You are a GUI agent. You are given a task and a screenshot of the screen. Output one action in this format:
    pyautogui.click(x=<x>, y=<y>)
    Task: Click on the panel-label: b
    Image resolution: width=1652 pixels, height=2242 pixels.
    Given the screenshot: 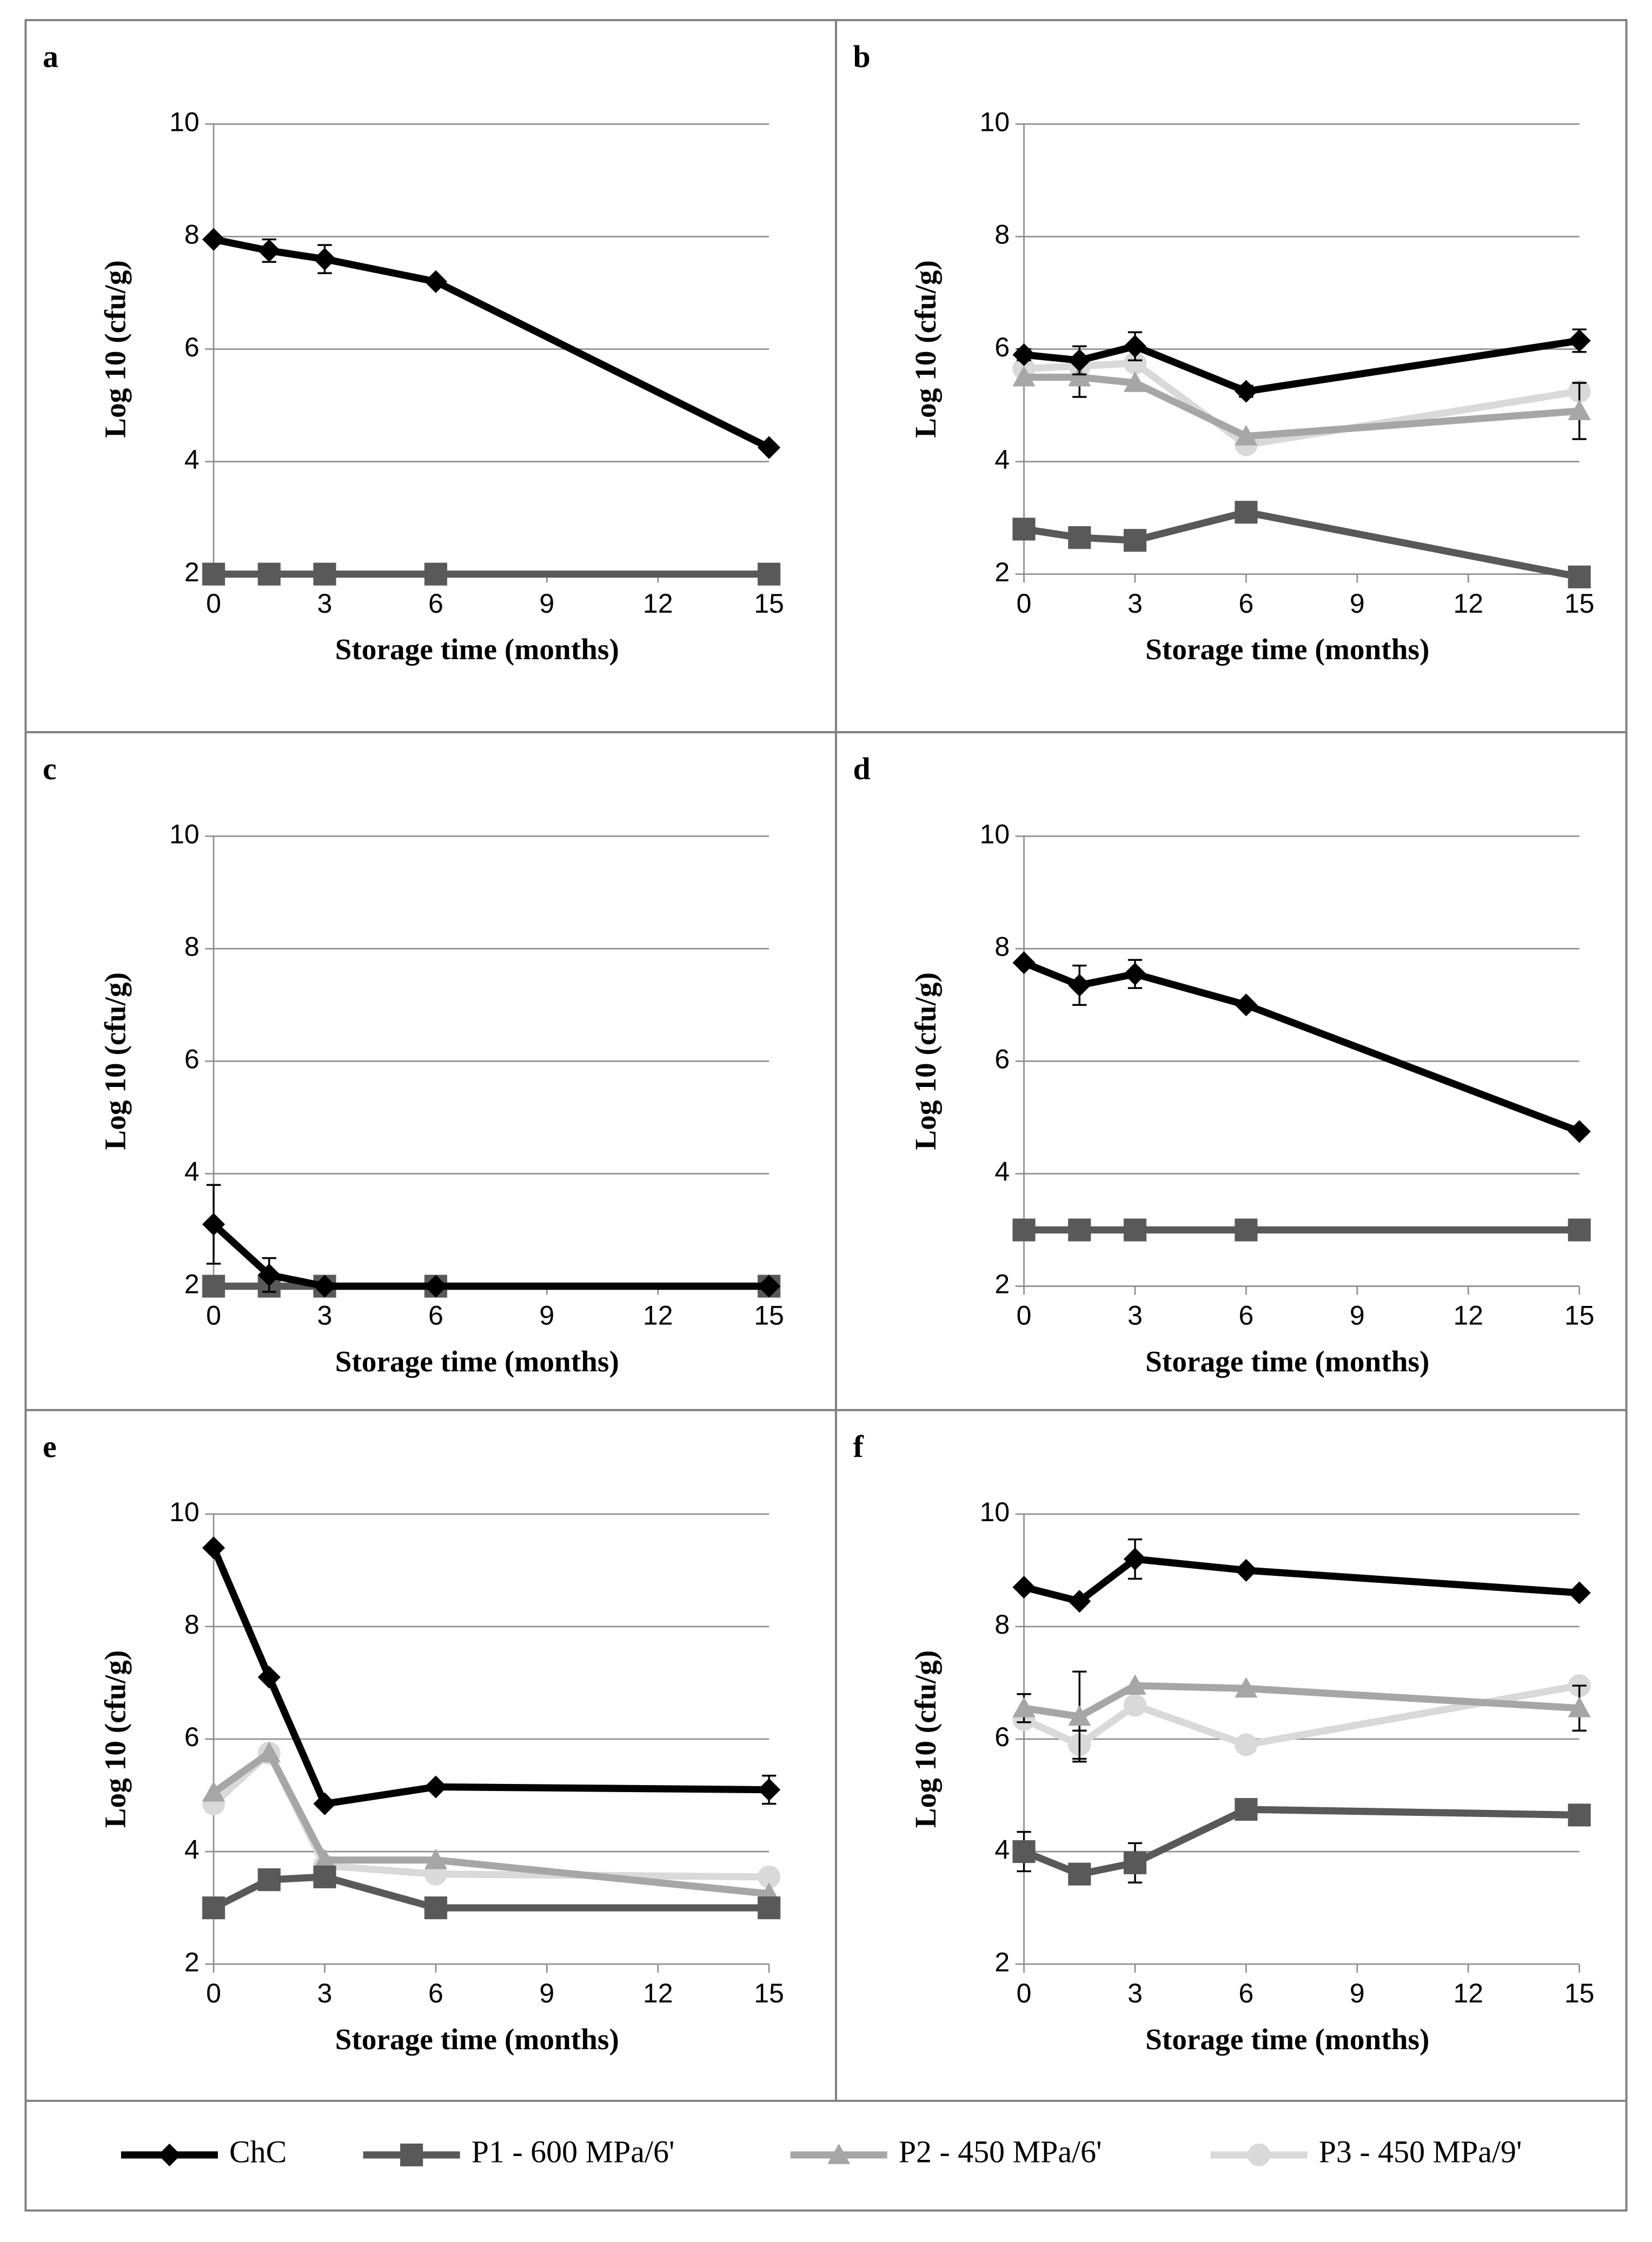 What is the action you would take?
    pyautogui.click(x=862, y=56)
    